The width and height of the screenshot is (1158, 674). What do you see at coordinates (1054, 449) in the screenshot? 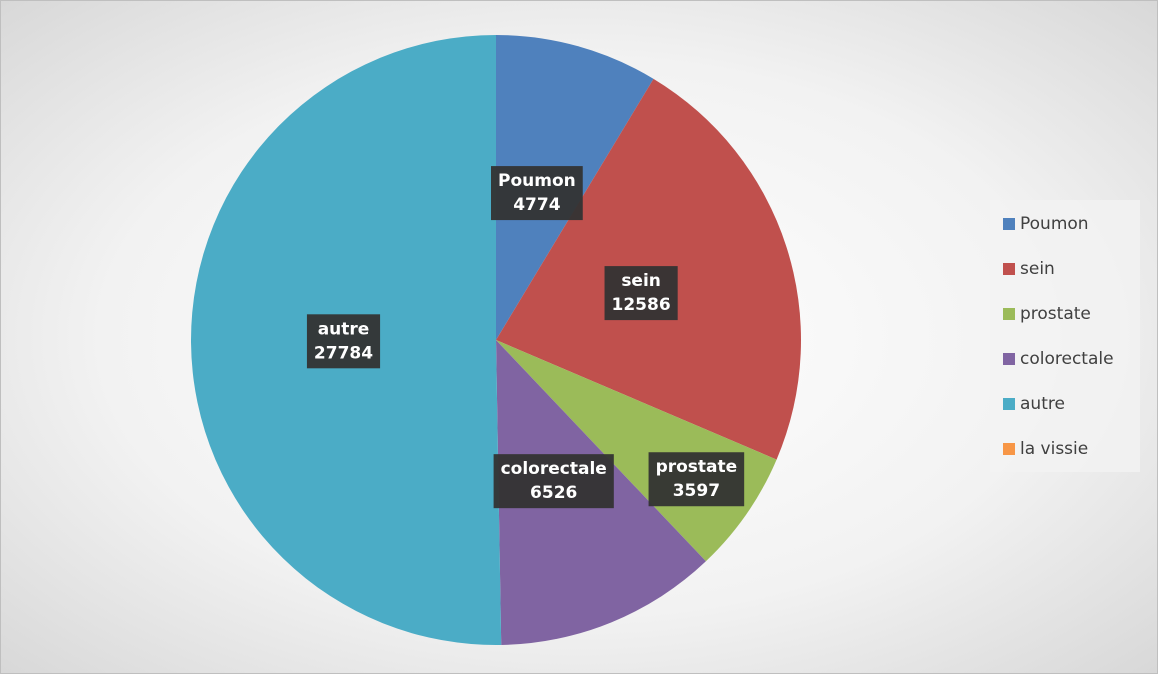
I see `legend-label: la vissie` at bounding box center [1054, 449].